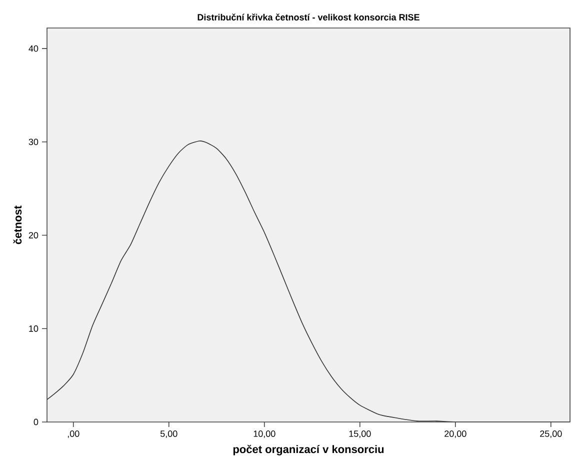  What do you see at coordinates (33, 235) in the screenshot?
I see `y-tick-label: 20` at bounding box center [33, 235].